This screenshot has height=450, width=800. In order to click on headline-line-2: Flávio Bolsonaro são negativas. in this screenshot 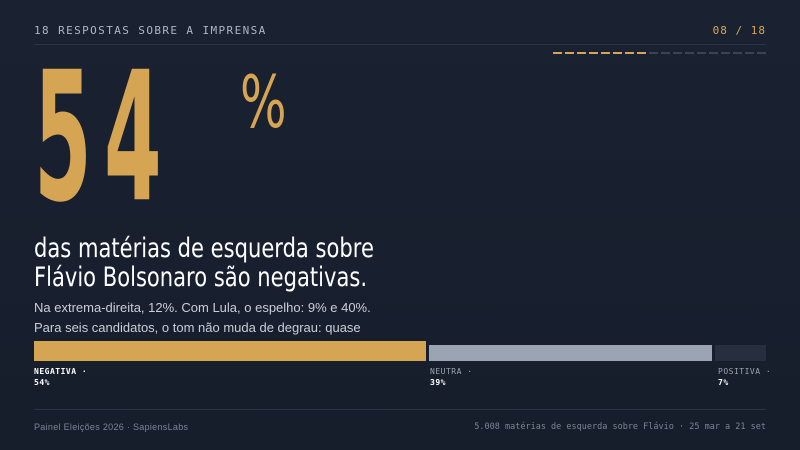, I will do `click(201, 277)`.